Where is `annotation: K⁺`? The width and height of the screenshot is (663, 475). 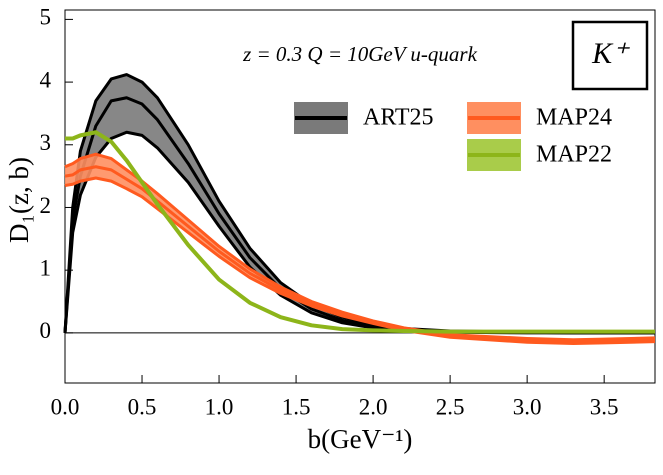 annotation: K⁺ is located at coordinates (610, 53).